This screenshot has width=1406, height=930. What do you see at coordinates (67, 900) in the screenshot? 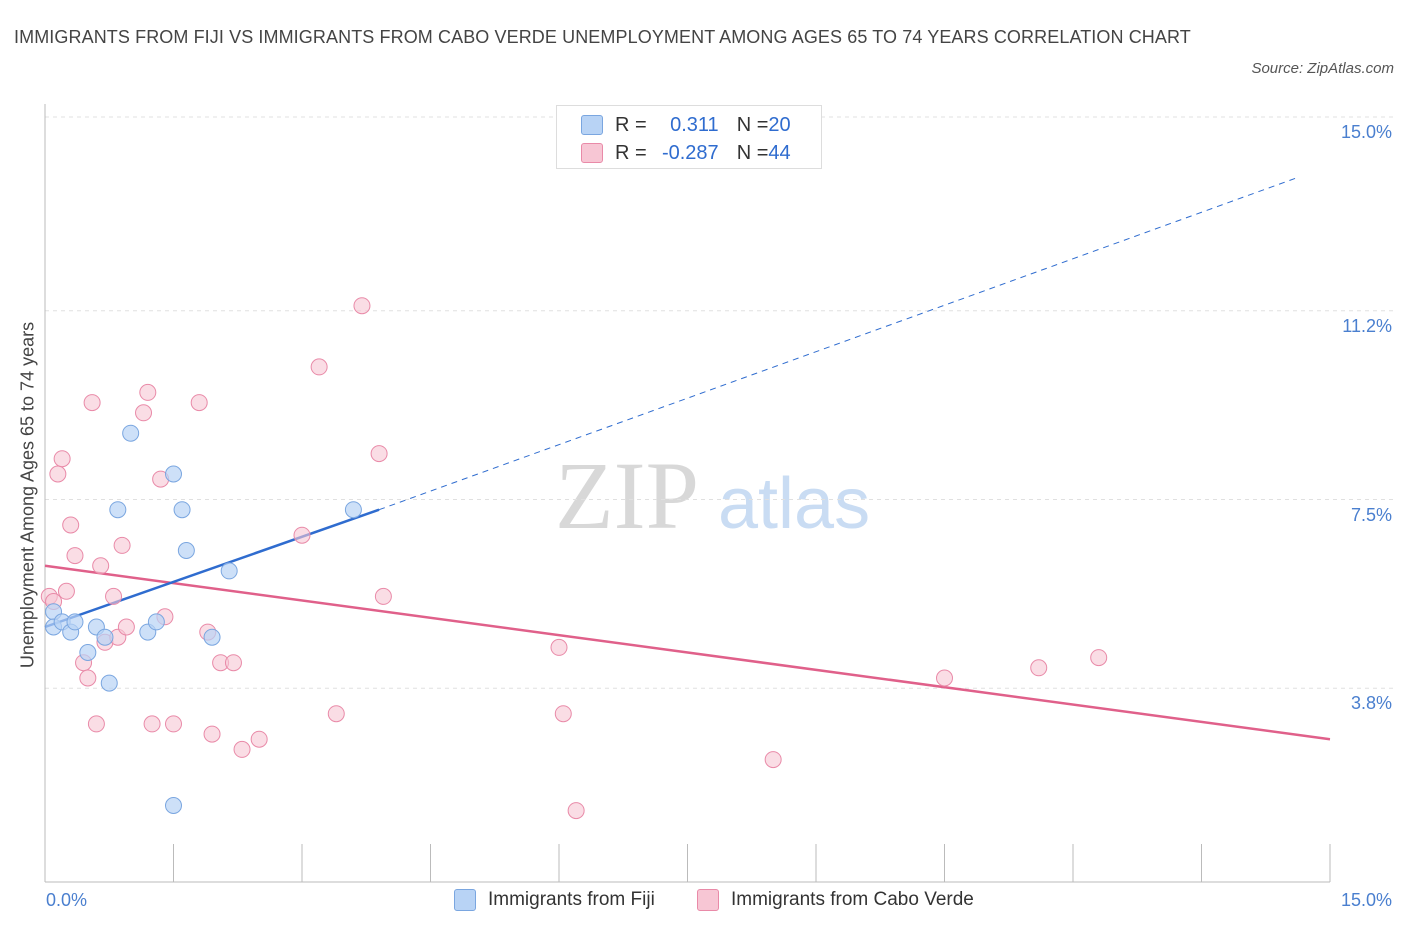
I see `x-tick-min: 0.0%` at bounding box center [67, 900].